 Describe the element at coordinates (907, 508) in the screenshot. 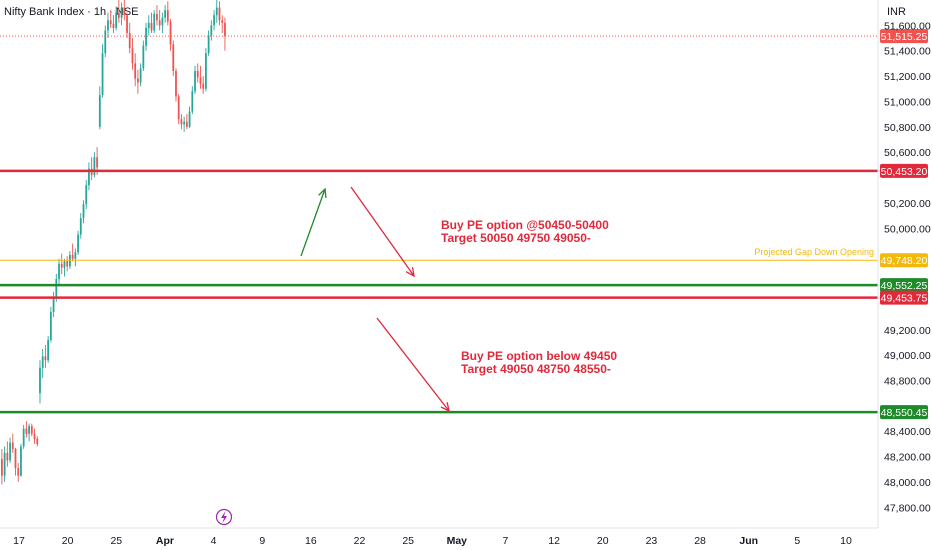

I see `y-tick-label: 47,800.00` at that location.